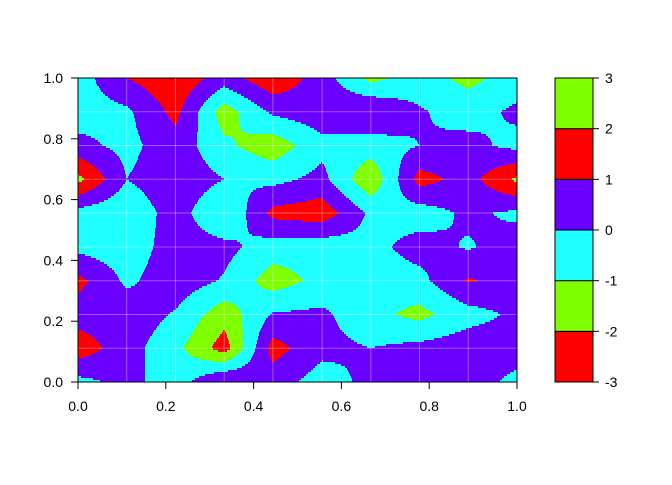  Describe the element at coordinates (61, 230) in the screenshot. I see `y-axis: 0.0 0.2 0.4 0.6 0.8 1.0` at that location.